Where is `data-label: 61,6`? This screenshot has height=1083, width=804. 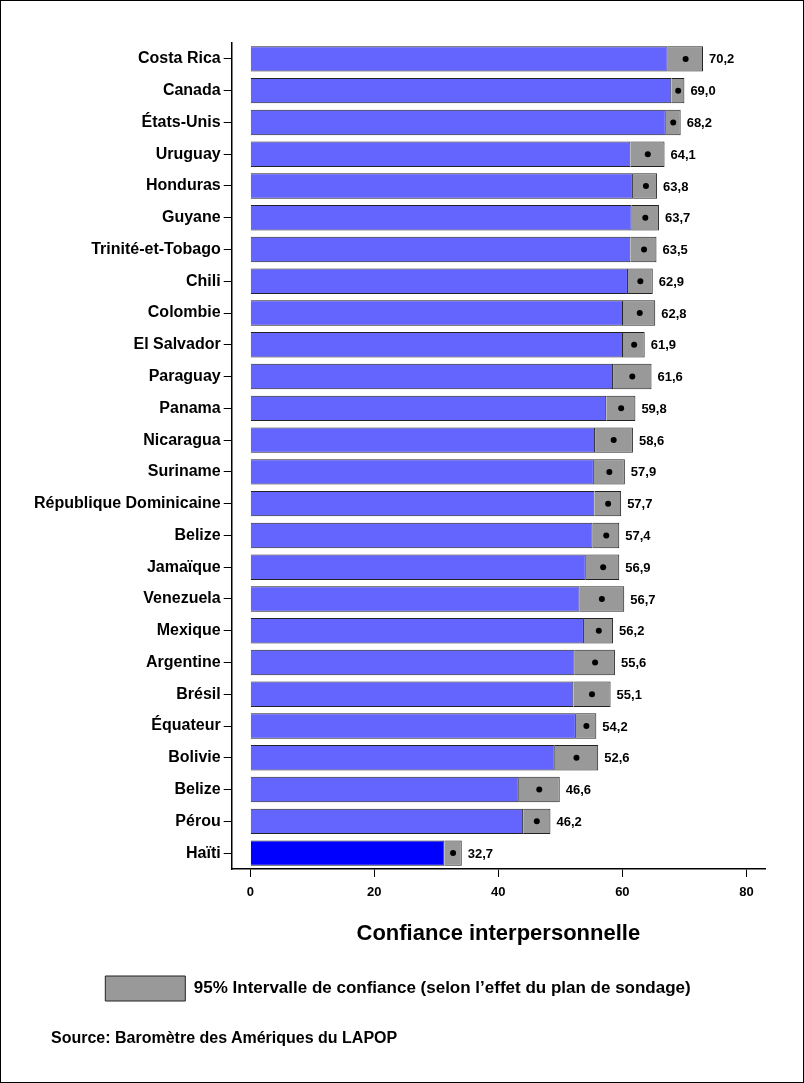
data-label: 61,6 is located at coordinates (670, 377).